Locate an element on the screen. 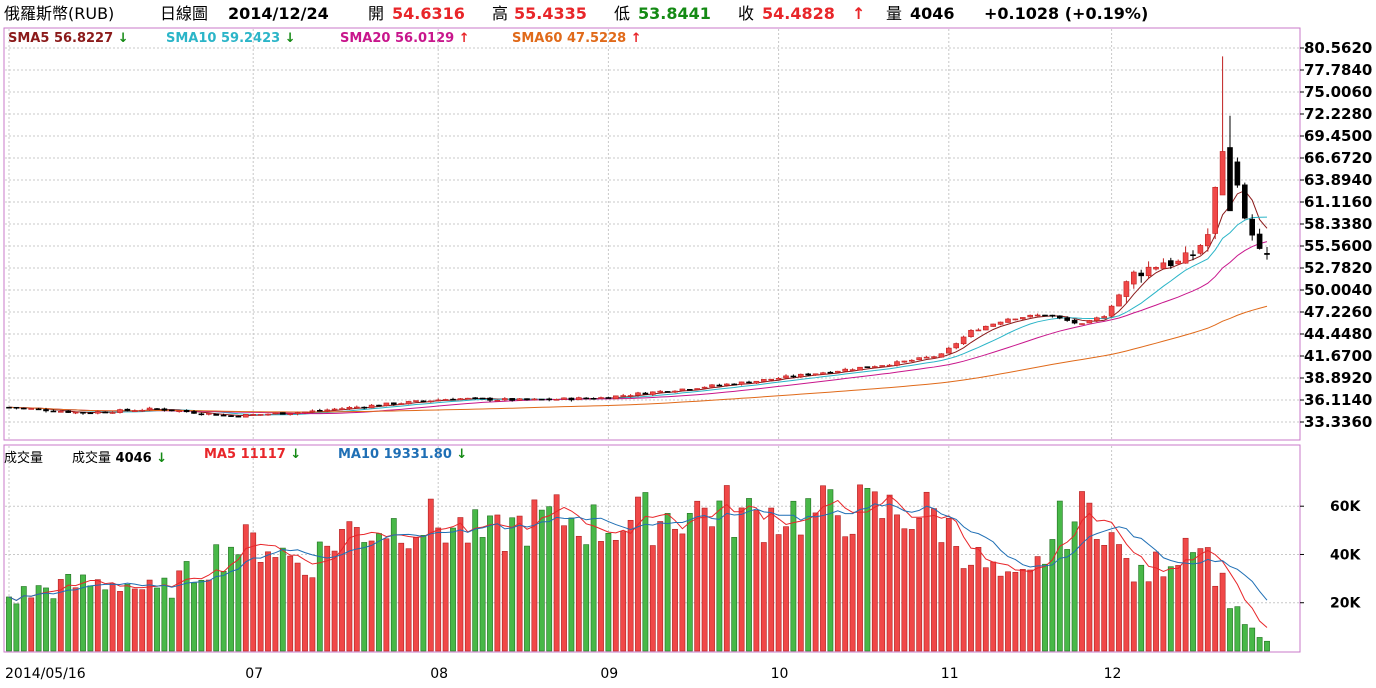  sma60-arrow-icon: ↑ is located at coordinates (636, 38).